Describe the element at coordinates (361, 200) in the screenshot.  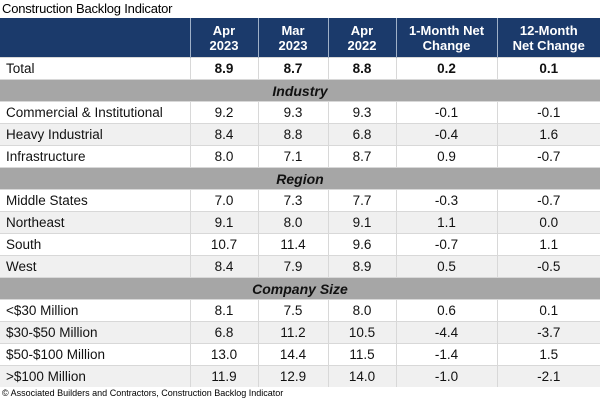
I see `cell-value: 7.7` at that location.